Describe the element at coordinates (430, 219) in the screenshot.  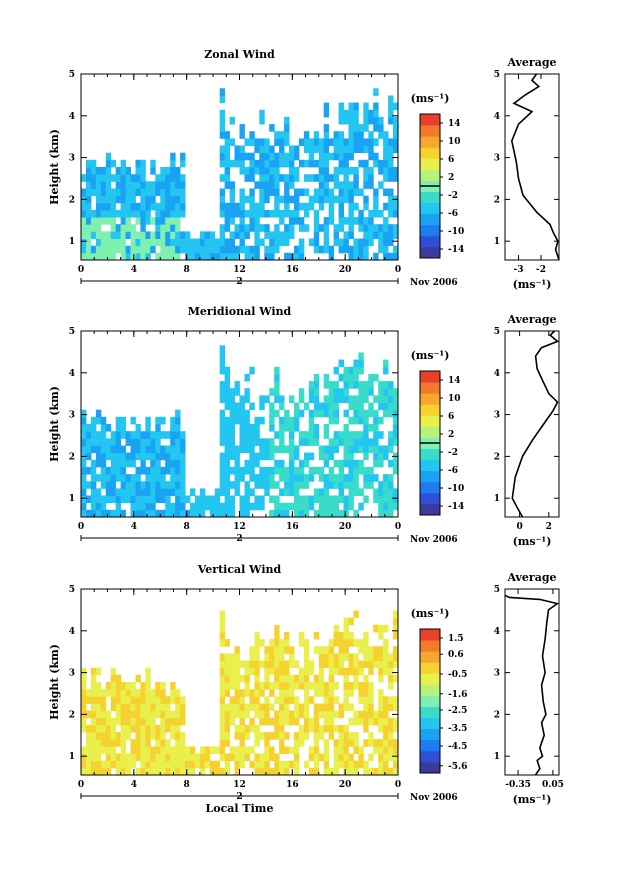
I see `colorbar-swatch` at that location.